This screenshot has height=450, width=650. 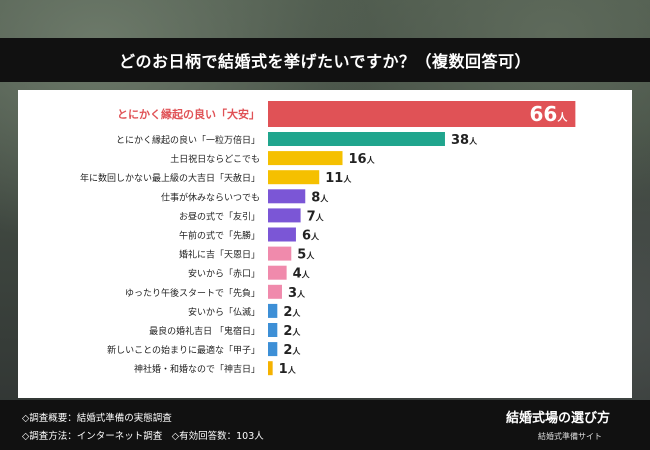 What do you see at coordinates (224, 312) in the screenshot?
I see `category-label: 安いから「仏滅」` at bounding box center [224, 312].